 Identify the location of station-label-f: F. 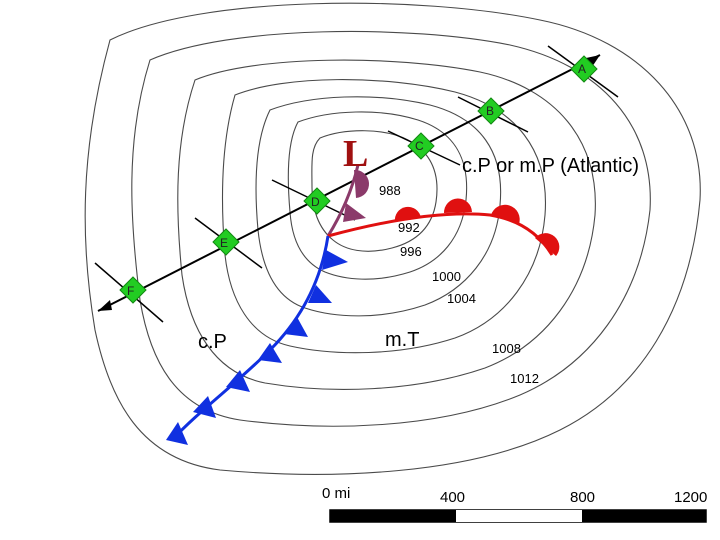
(130, 291).